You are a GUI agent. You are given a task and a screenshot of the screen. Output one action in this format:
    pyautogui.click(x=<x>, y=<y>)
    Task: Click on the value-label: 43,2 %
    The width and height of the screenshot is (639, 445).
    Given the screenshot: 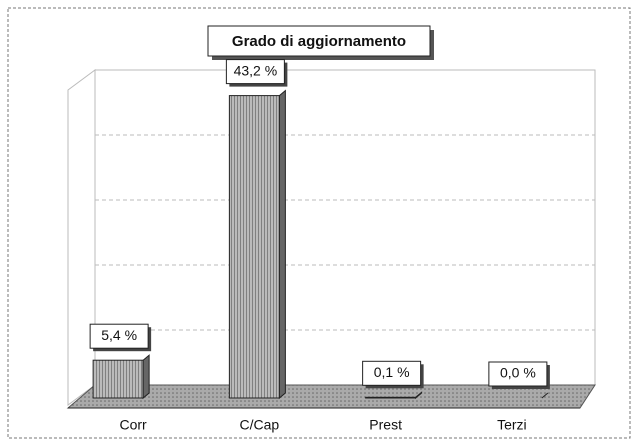 What is the action you would take?
    pyautogui.click(x=256, y=70)
    